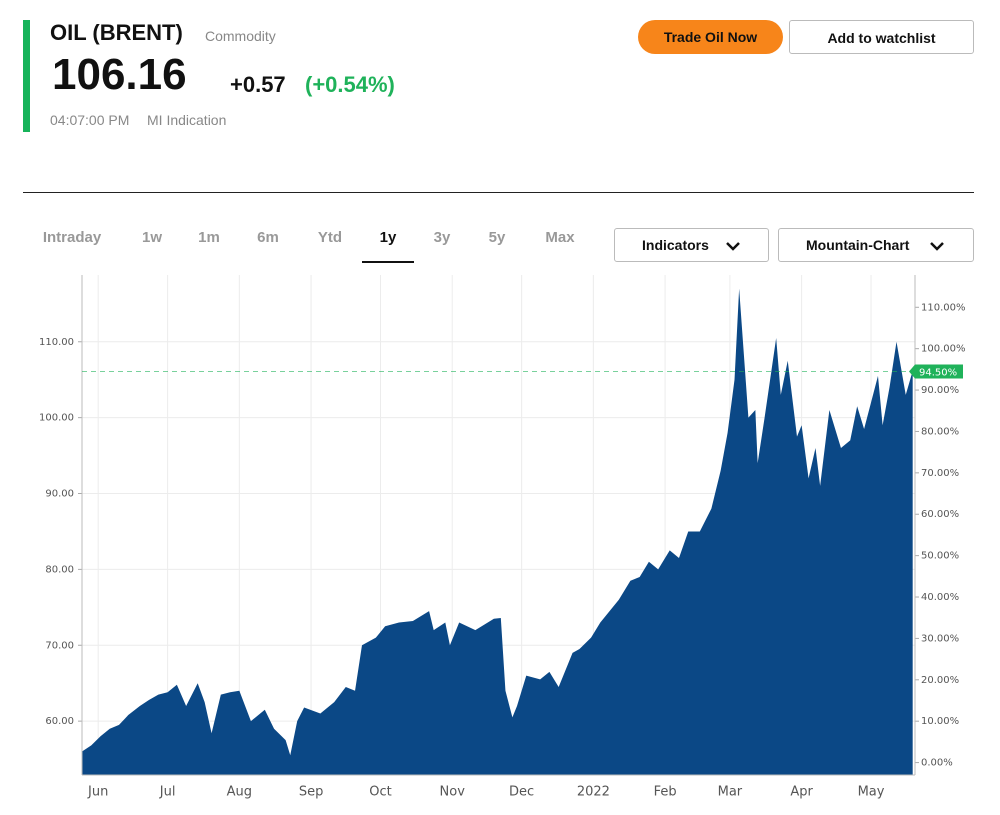 The image size is (1000, 815). Describe the element at coordinates (940, 721) in the screenshot. I see `y2-tick-label: 10.00%` at that location.